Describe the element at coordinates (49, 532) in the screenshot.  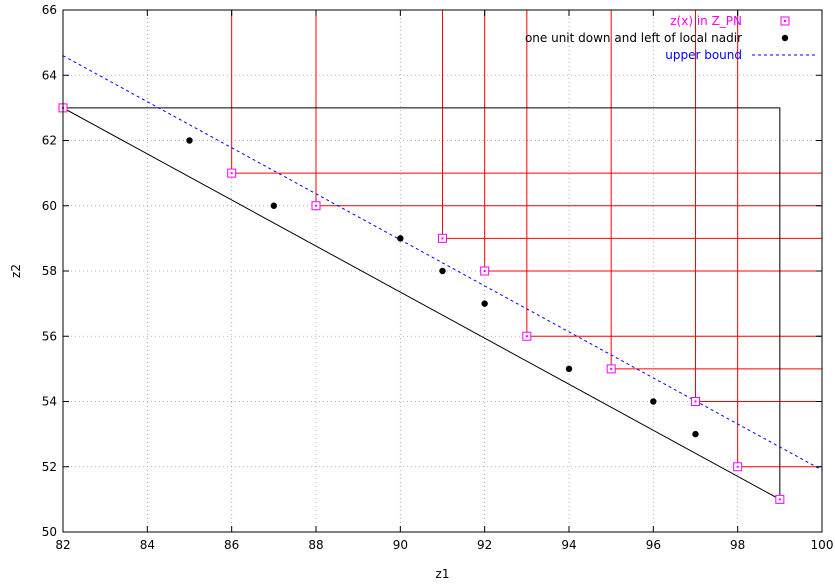
I see `y-tick-label: 50` at that location.